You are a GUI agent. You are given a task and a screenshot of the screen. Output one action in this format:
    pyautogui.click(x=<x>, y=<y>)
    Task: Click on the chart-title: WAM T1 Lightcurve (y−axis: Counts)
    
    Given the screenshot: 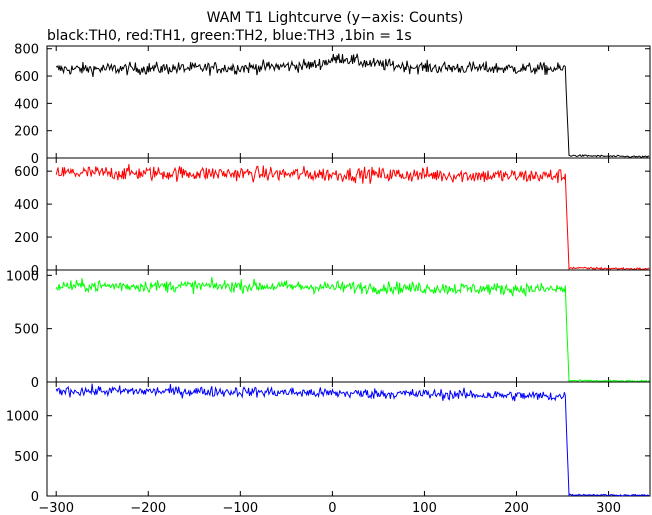 What is the action you would take?
    pyautogui.click(x=335, y=18)
    